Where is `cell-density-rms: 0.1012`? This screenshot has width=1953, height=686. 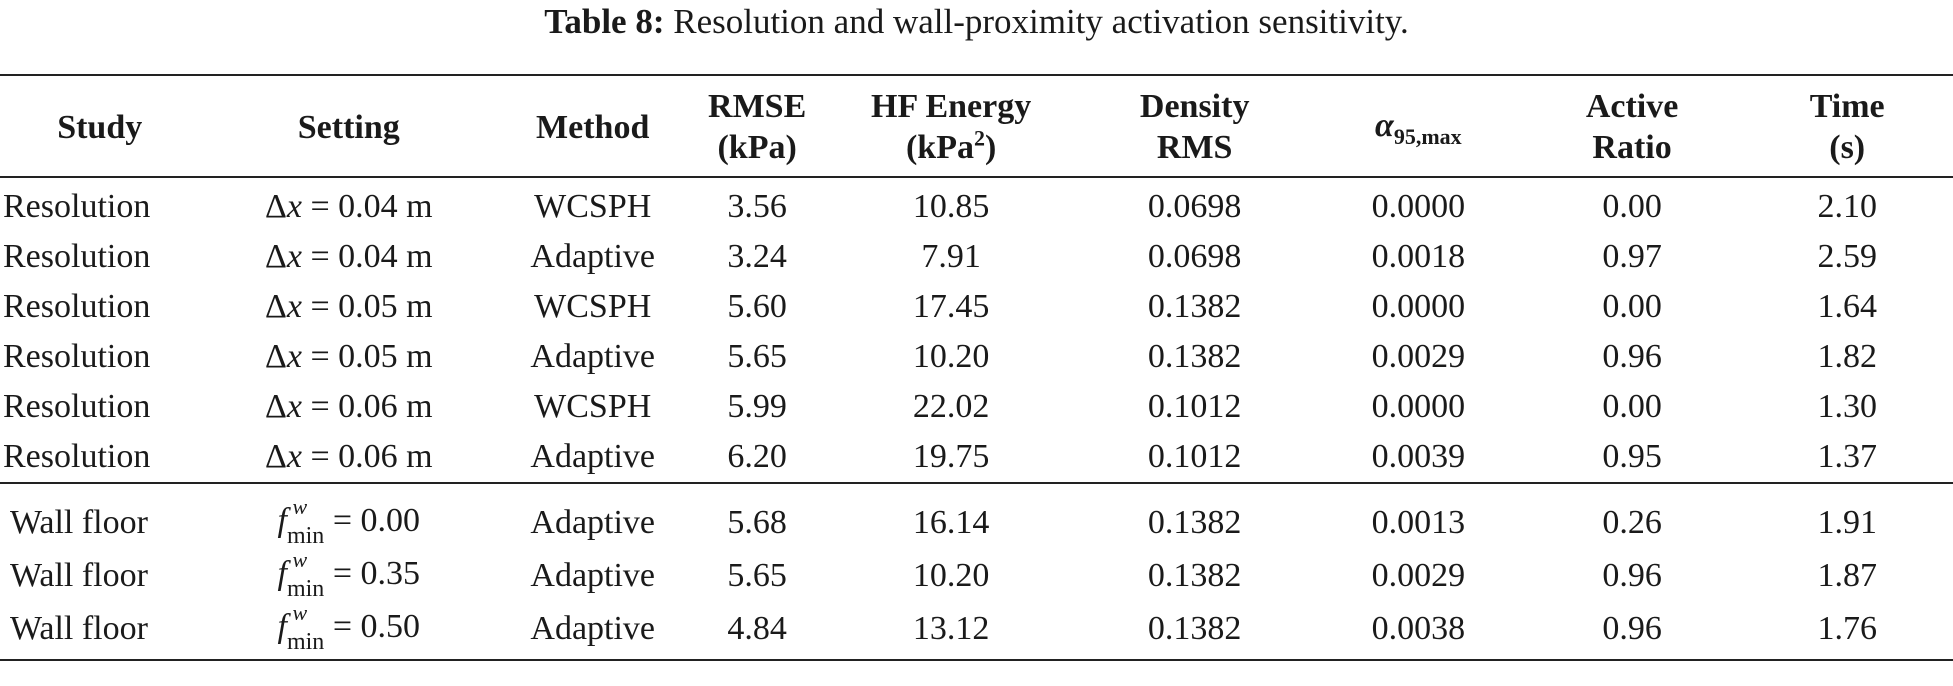
cell-density-rms: 0.1012 is located at coordinates (1194, 456).